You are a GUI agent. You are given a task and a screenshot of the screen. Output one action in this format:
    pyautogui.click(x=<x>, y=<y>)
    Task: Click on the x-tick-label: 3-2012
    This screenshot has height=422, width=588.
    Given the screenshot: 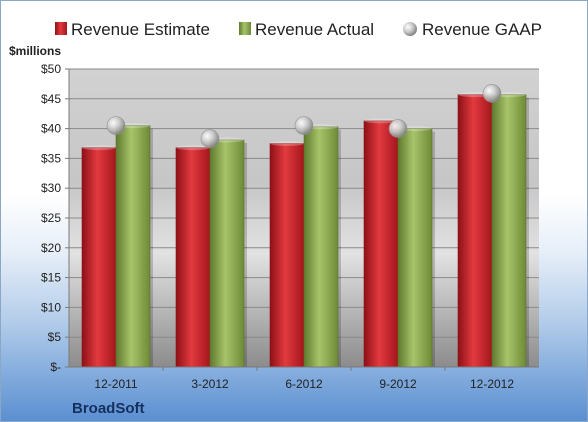 What is the action you would take?
    pyautogui.click(x=210, y=384)
    